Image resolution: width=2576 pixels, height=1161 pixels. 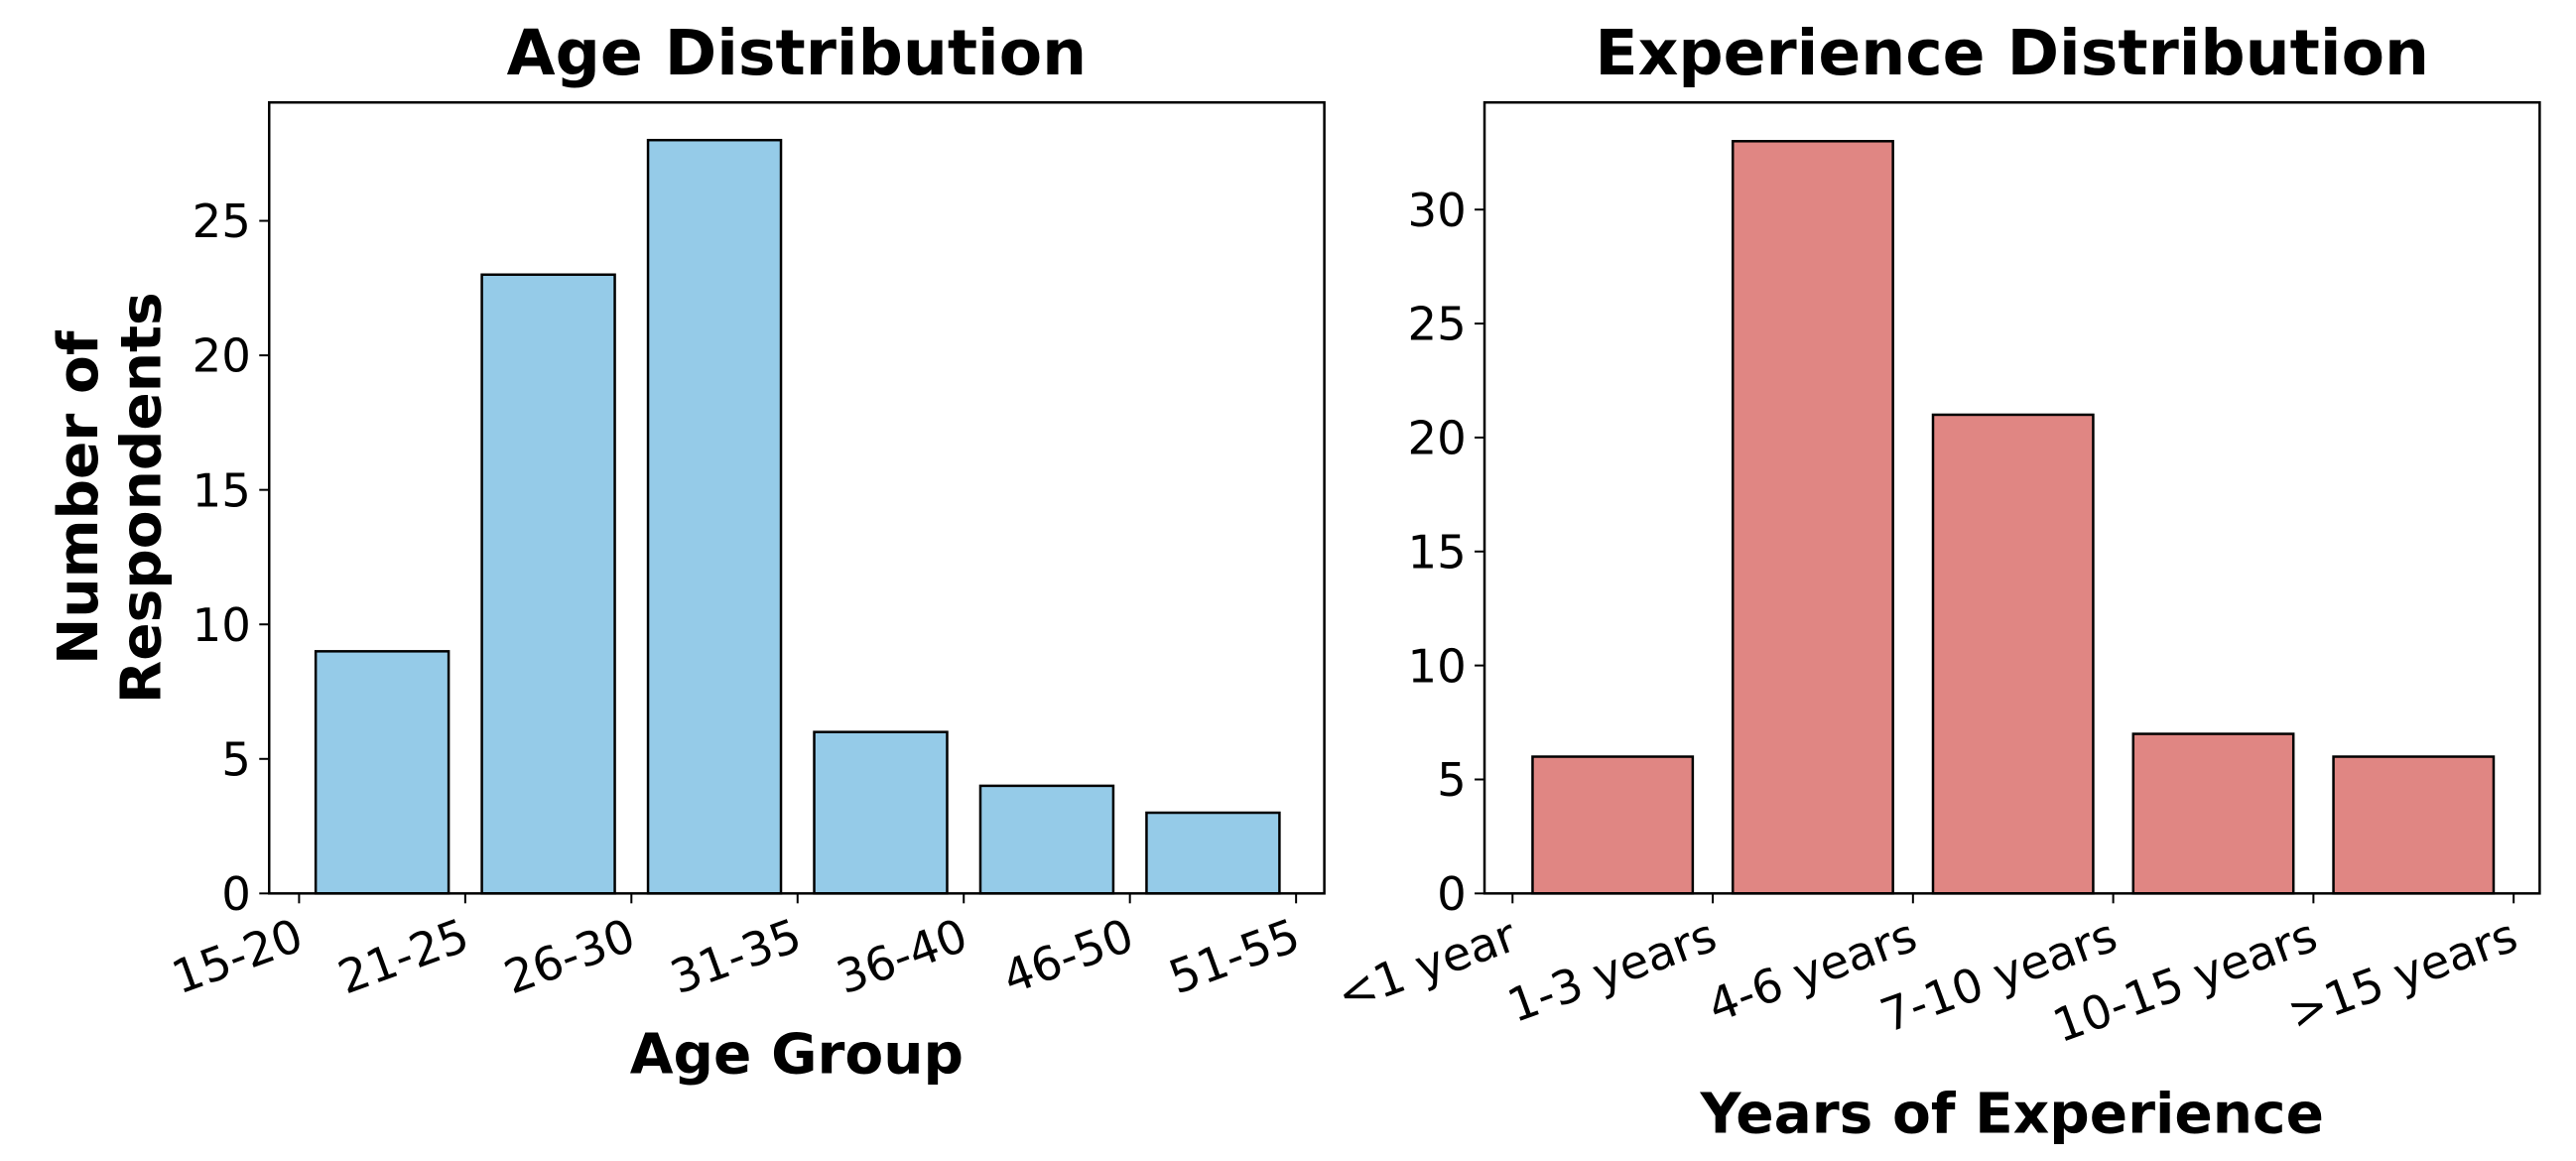 What do you see at coordinates (2403, 974) in the screenshot?
I see `x-tick-label: >15 years` at bounding box center [2403, 974].